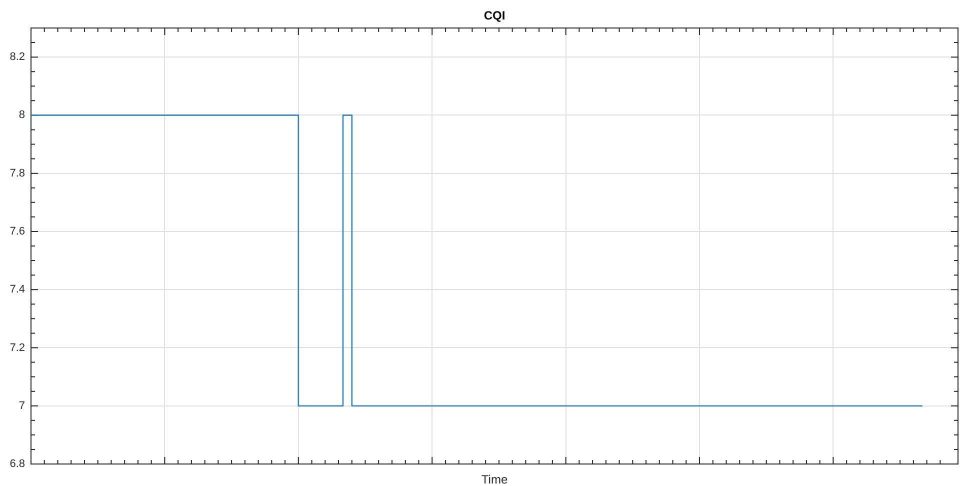 This screenshot has width=960, height=486. What do you see at coordinates (17, 464) in the screenshot?
I see `y-tick-label: 6.8` at bounding box center [17, 464].